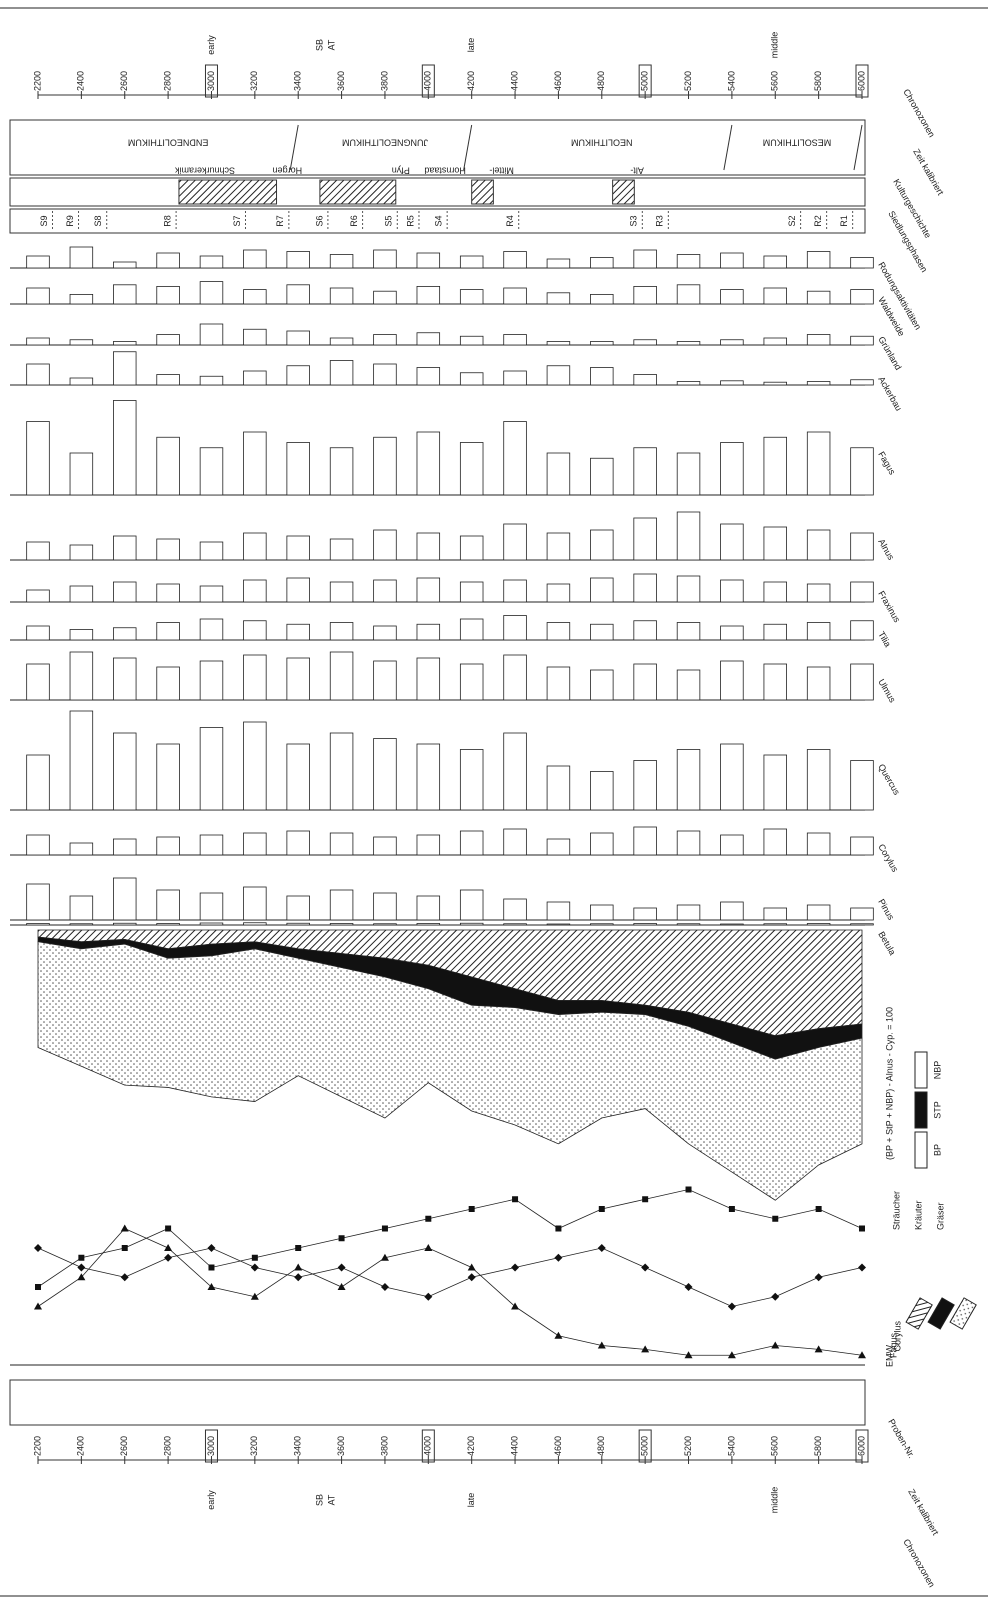 The width and height of the screenshot is (988, 1609). I want to click on panel-label: Alnus, so click(886, 549).